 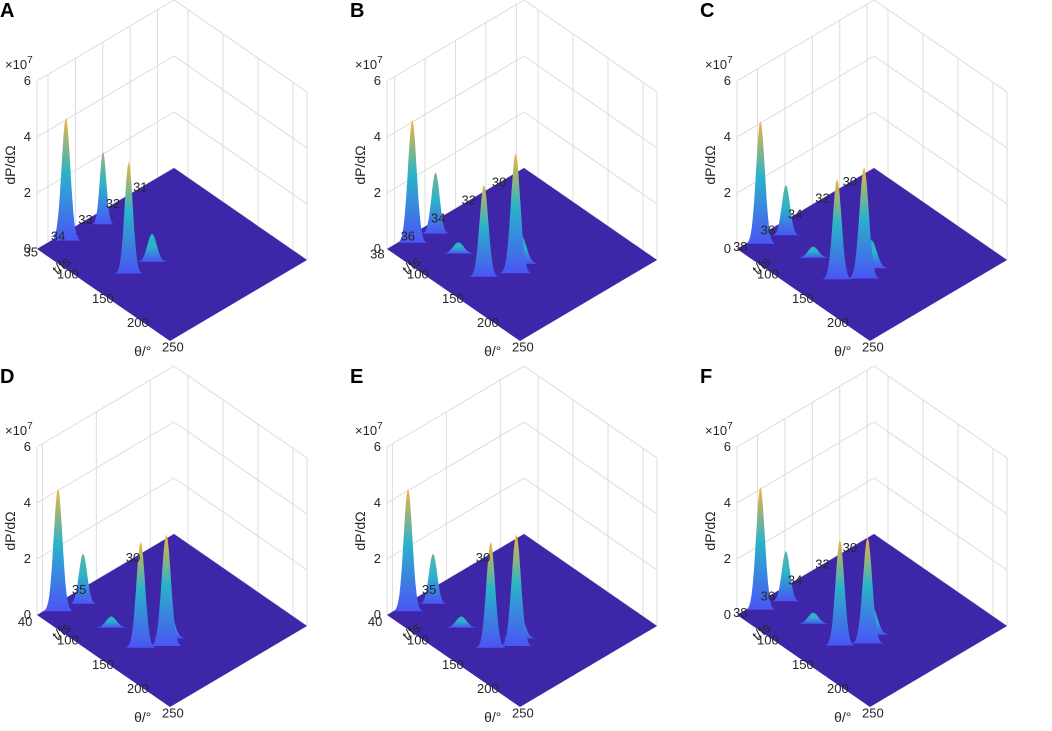 I want to click on panel-label: E, so click(x=357, y=377).